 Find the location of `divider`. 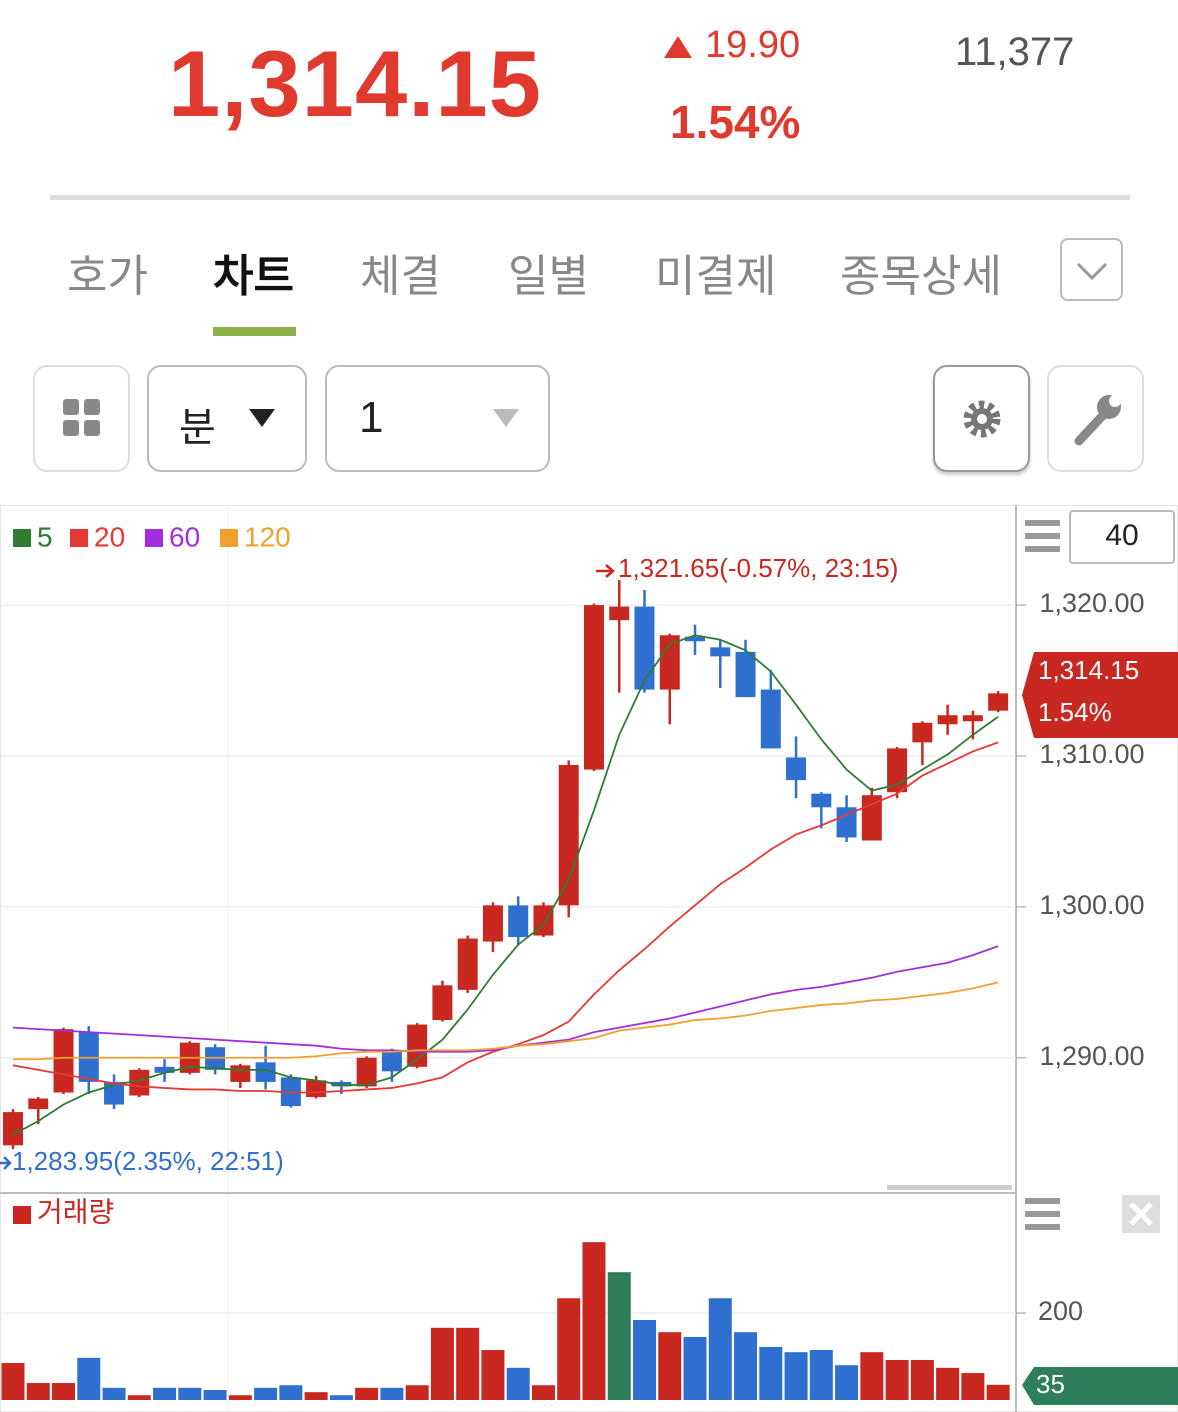

divider is located at coordinates (590, 197).